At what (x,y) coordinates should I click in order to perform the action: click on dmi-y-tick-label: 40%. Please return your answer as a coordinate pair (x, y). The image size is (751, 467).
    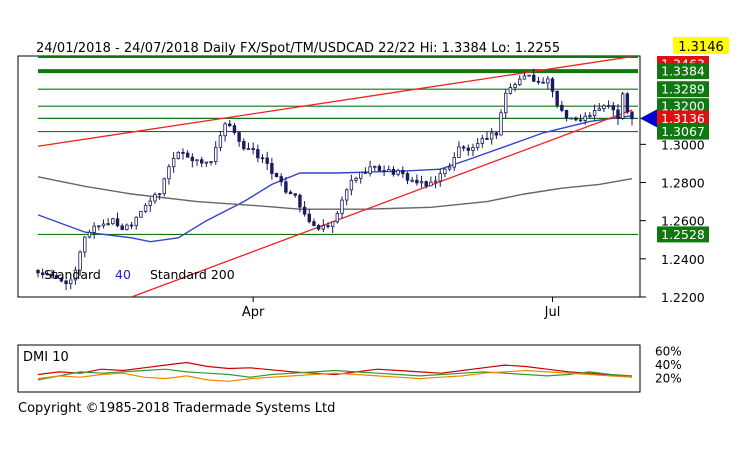
    Looking at the image, I should click on (668, 365).